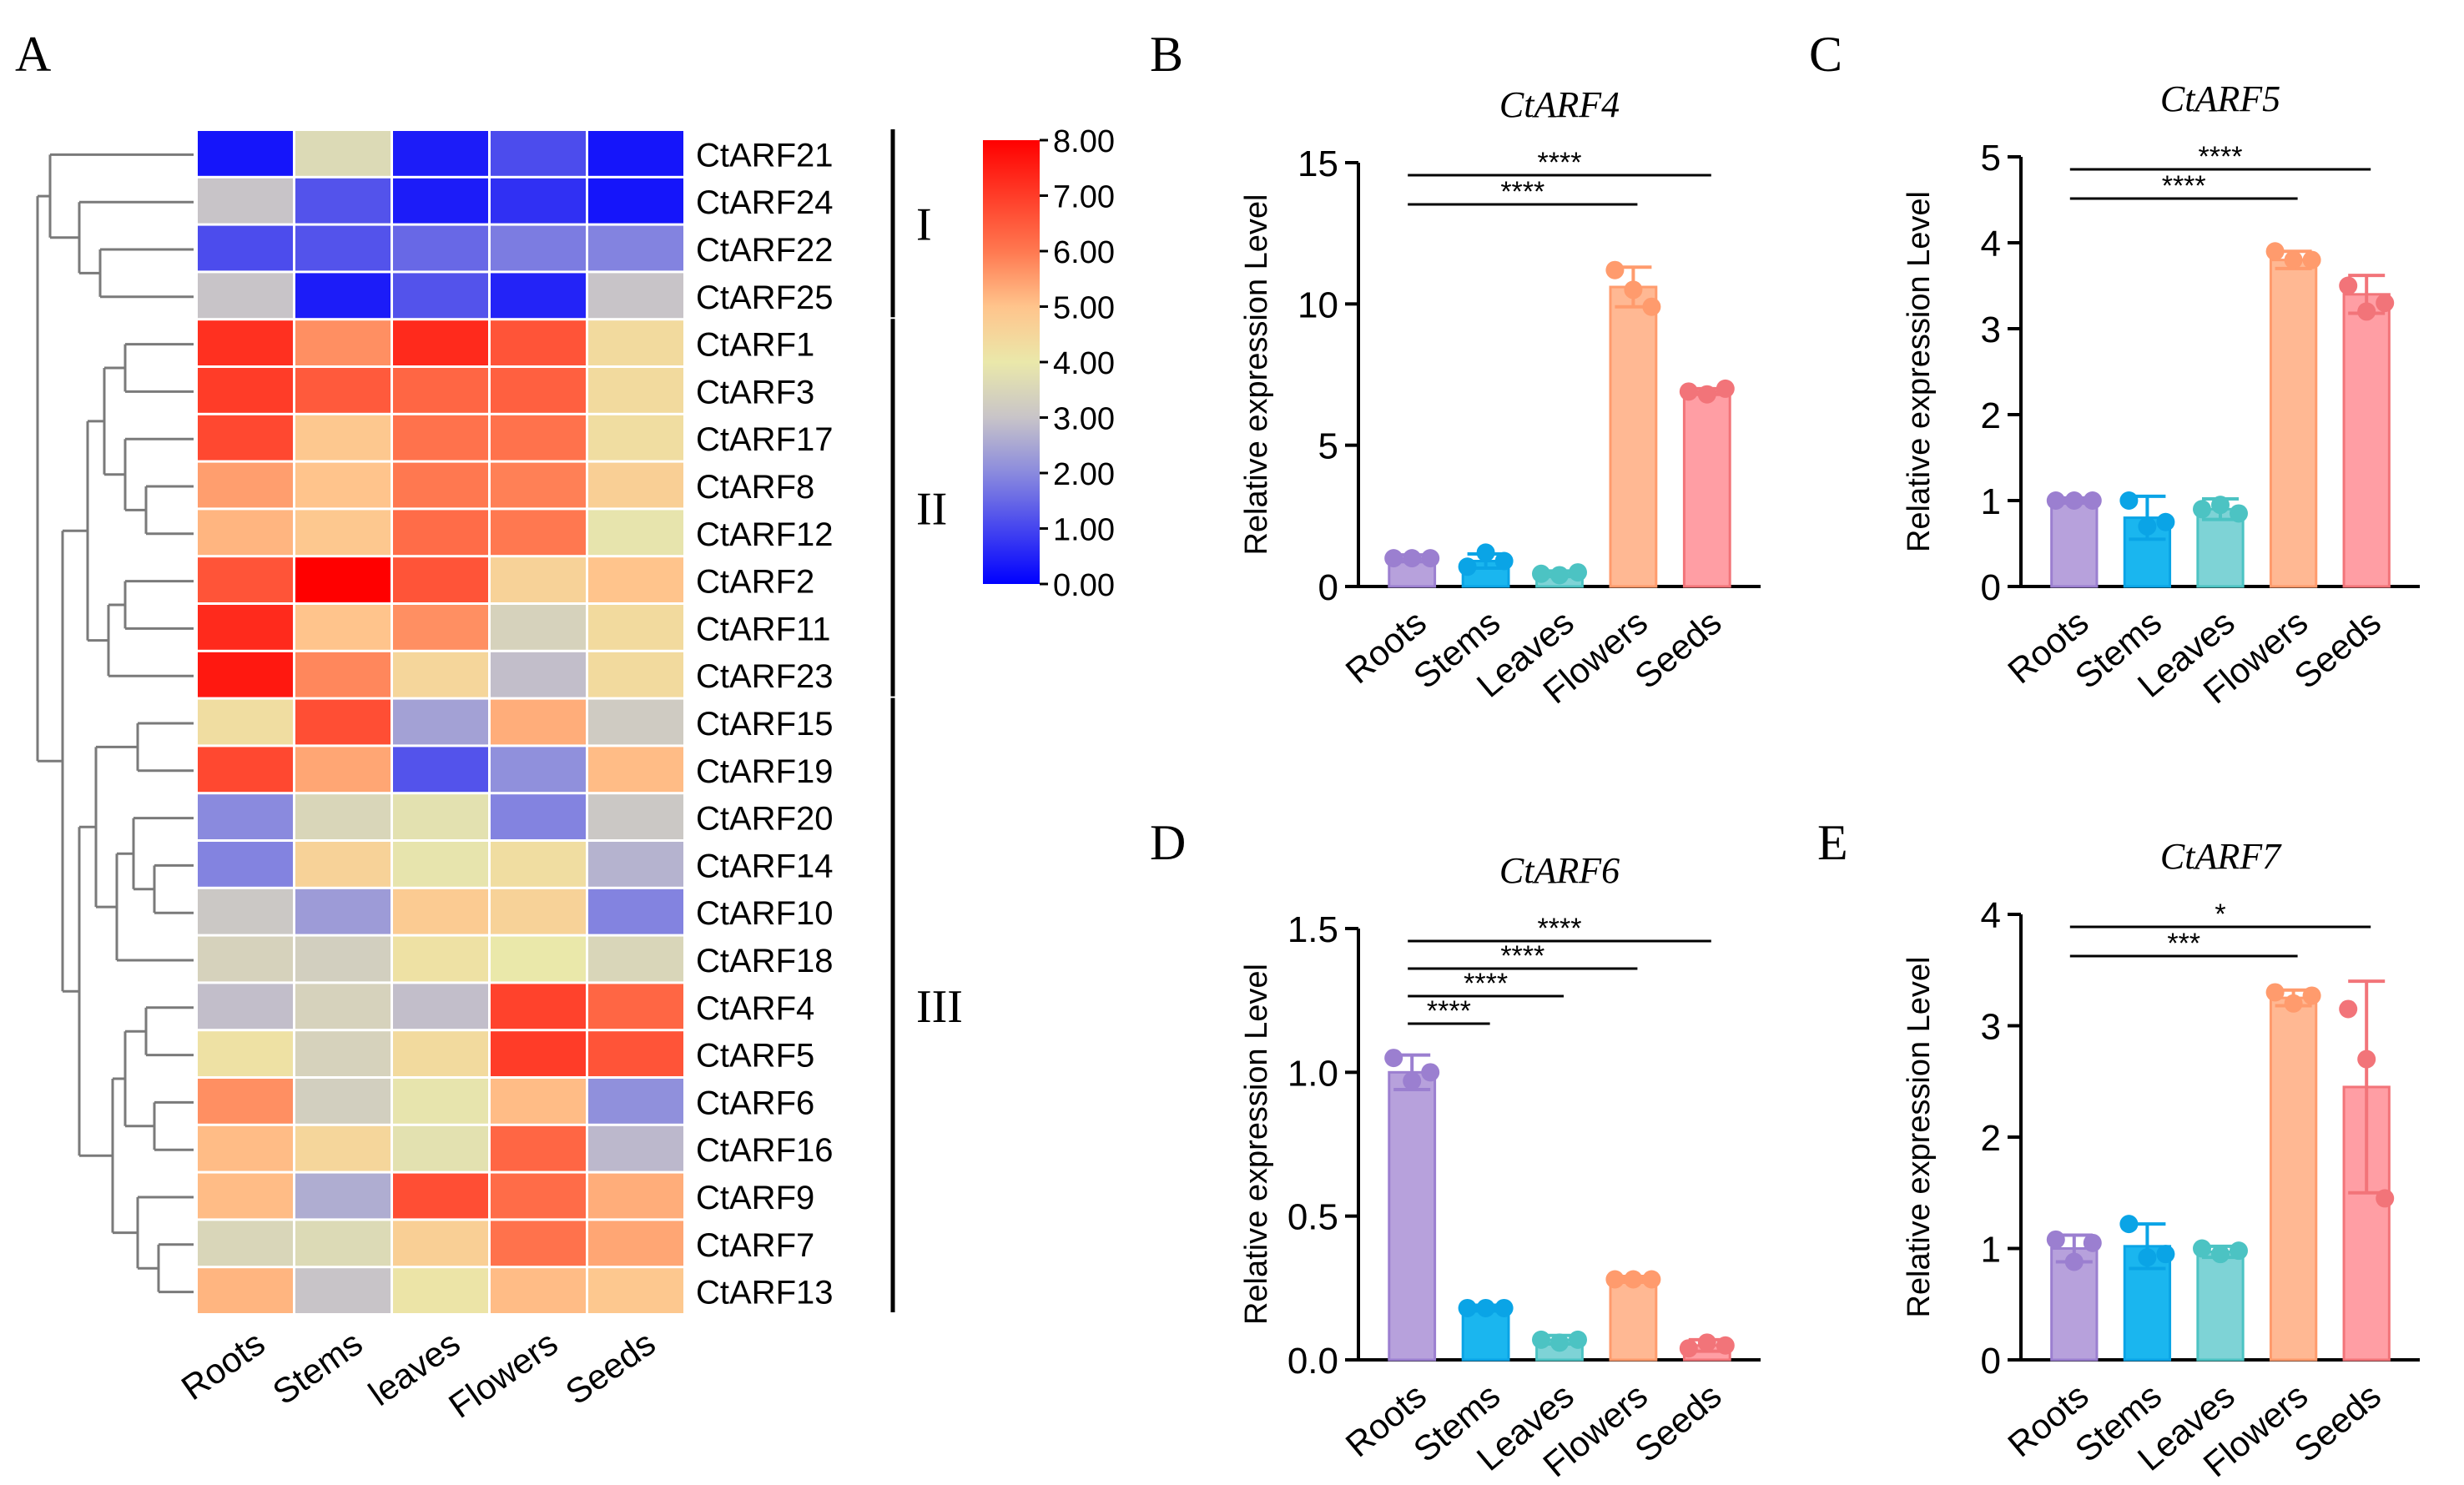 This screenshot has width=2464, height=1485. I want to click on heatmap-row-label-ctarf5: CtARF5, so click(755, 1056).